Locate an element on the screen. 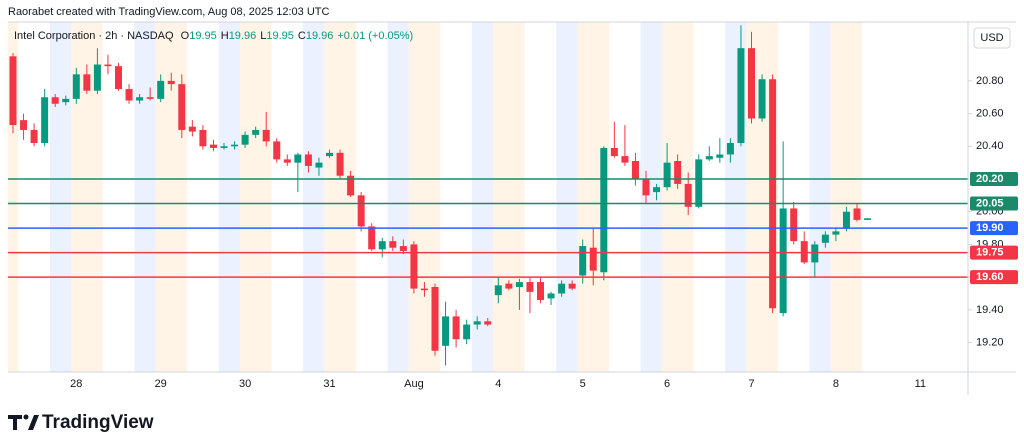  x-tick-label: 11 is located at coordinates (920, 384).